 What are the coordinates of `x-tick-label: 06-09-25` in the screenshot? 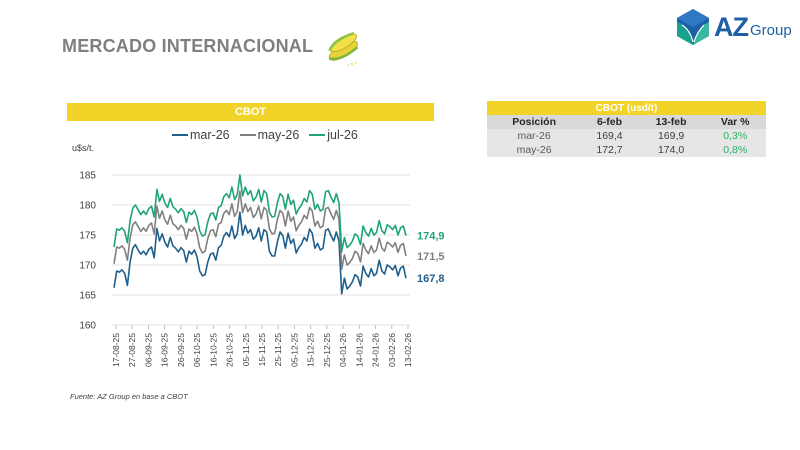 It's located at (148, 350).